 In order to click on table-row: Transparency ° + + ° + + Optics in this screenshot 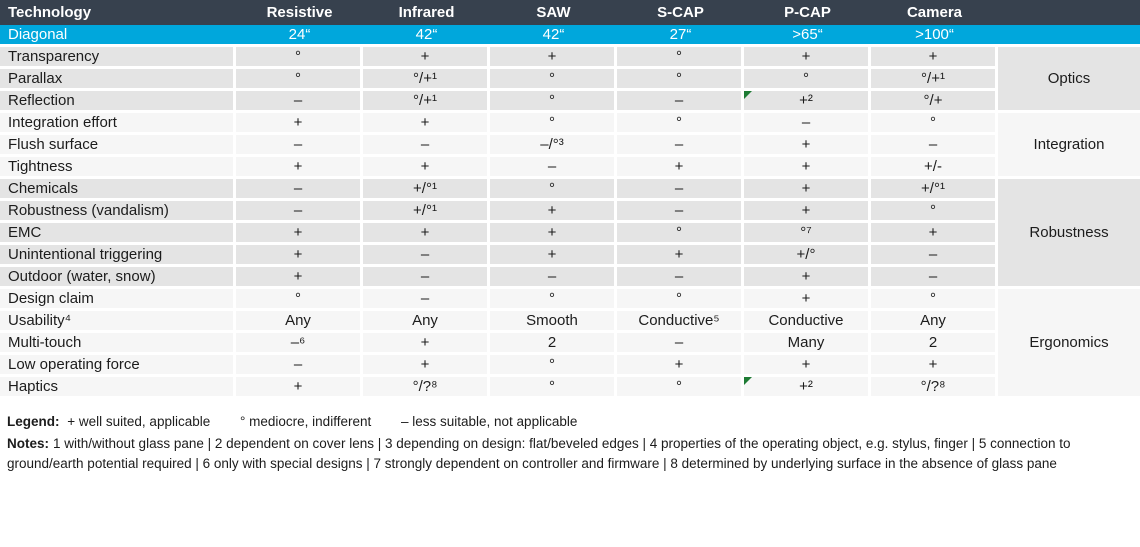, I will do `click(570, 80)`.